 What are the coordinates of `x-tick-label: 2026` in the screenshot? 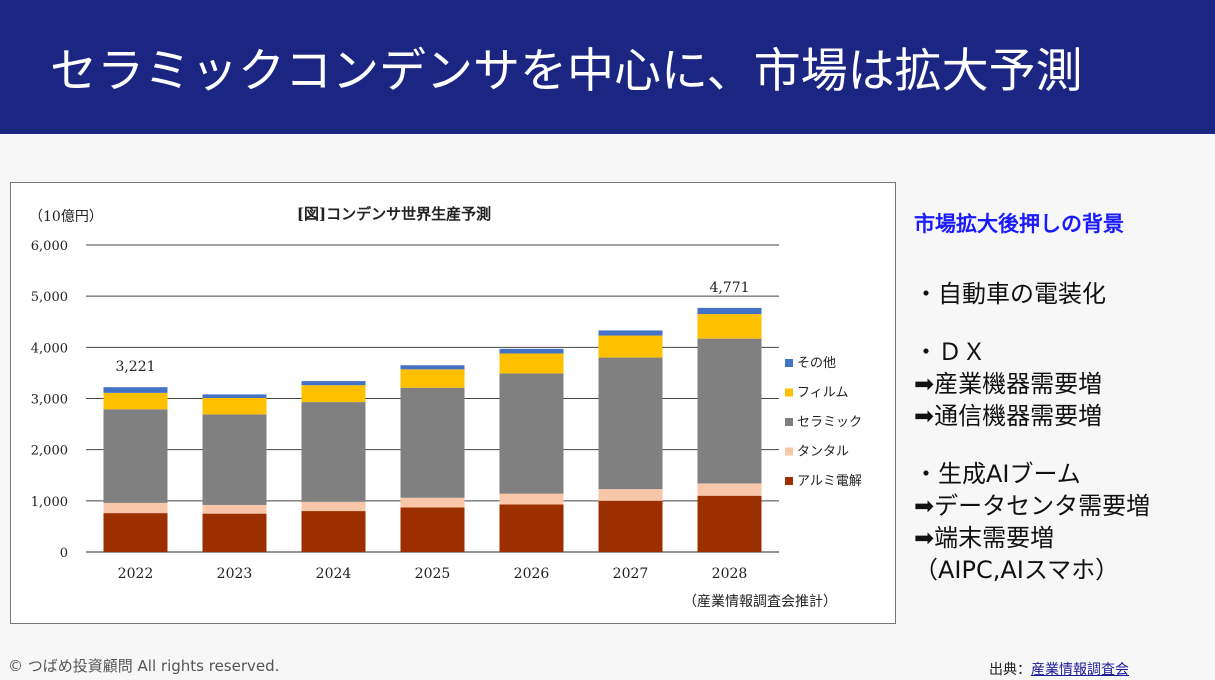 It's located at (532, 574).